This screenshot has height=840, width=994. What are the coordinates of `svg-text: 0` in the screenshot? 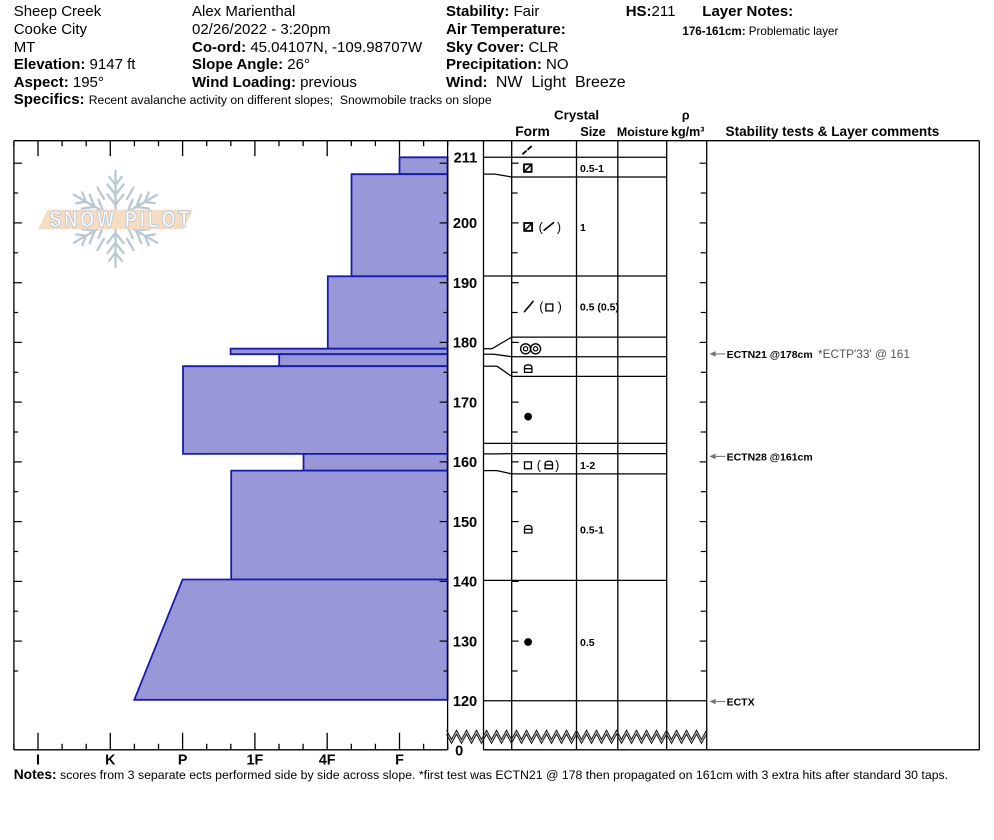 It's located at (459, 751).